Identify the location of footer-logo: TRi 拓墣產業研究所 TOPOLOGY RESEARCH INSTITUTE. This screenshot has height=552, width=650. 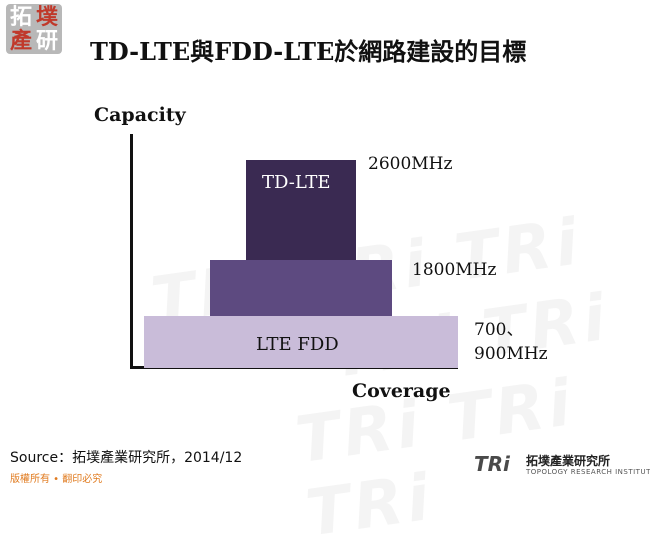
(562, 467).